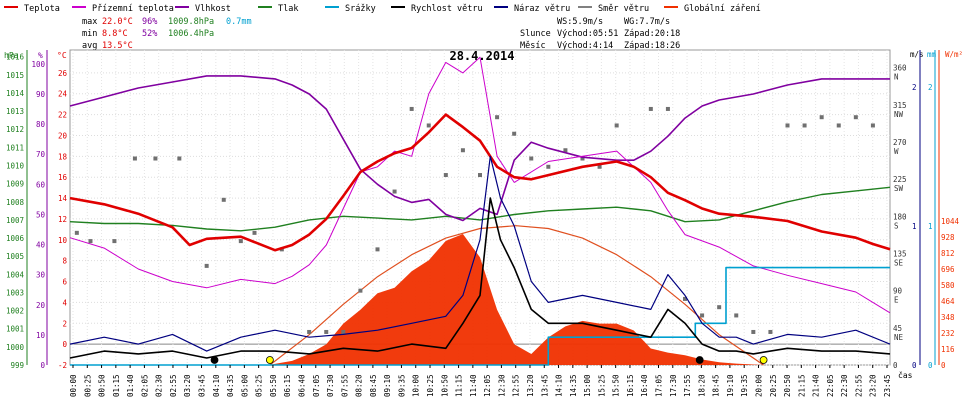 This screenshot has height=404, width=966. What do you see at coordinates (601, 385) in the screenshot?
I see `x-tick-label: 15:25` at bounding box center [601, 385].